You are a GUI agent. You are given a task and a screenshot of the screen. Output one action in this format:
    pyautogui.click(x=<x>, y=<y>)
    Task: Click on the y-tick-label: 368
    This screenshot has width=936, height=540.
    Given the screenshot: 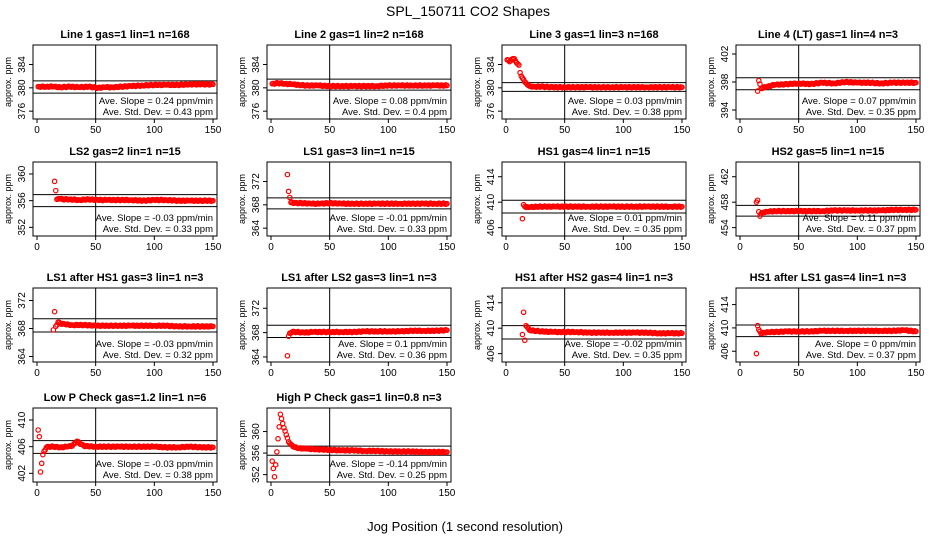 What is the action you would take?
    pyautogui.click(x=22, y=328)
    